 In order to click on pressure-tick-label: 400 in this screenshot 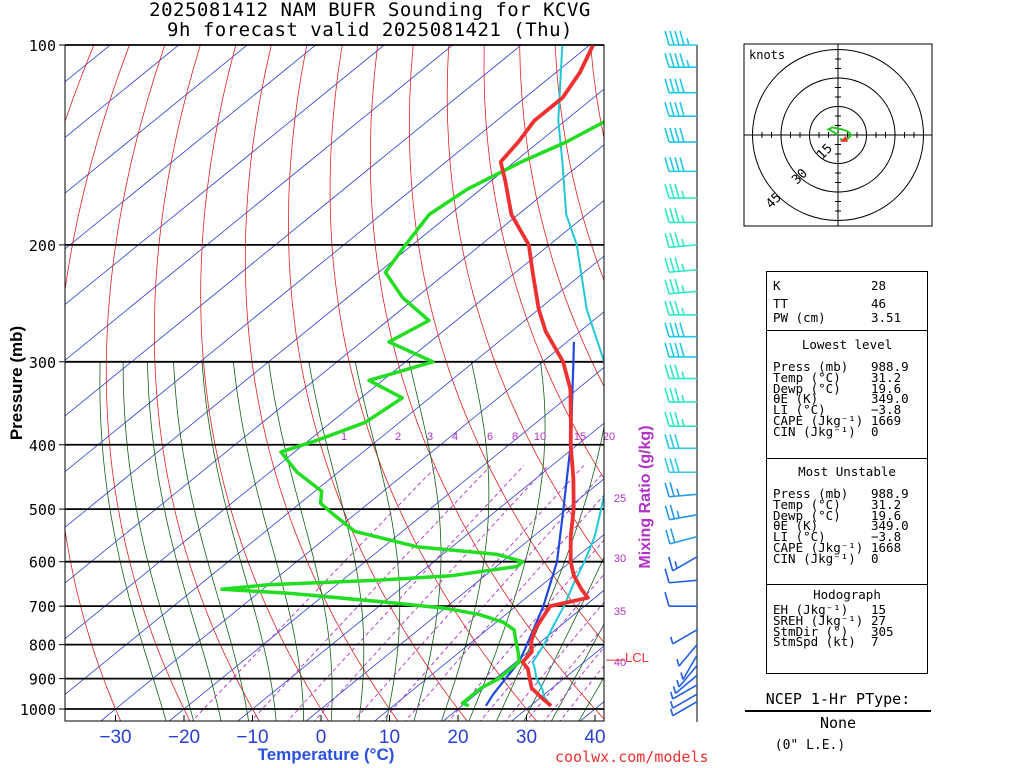, I will do `click(42, 446)`.